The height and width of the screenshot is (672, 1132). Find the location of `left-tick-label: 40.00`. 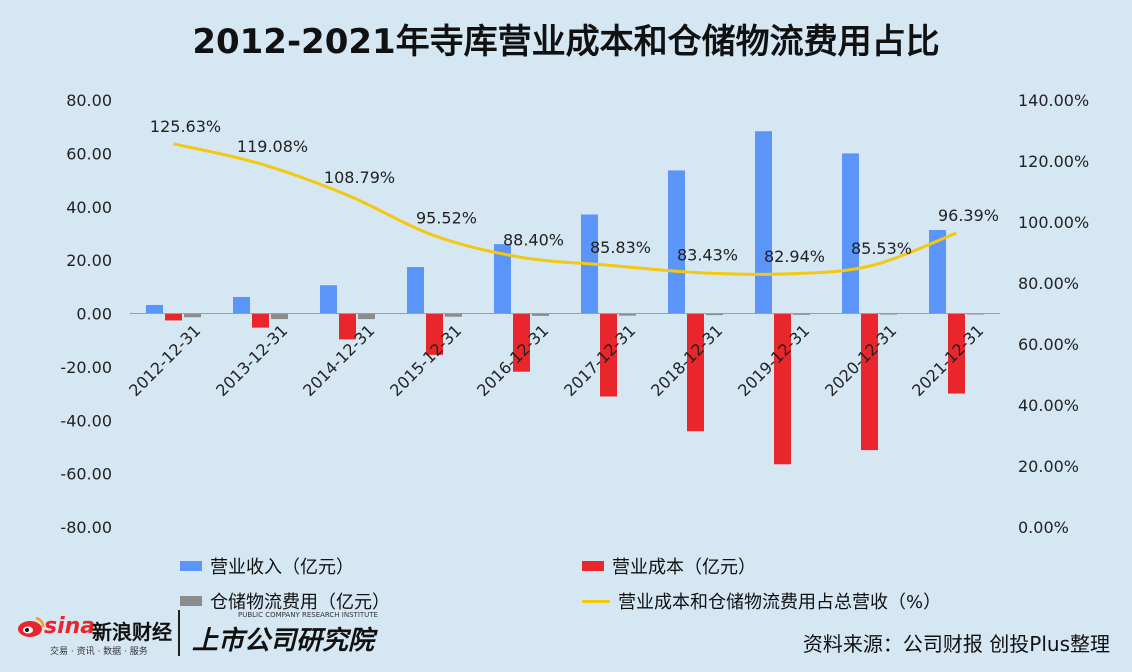

left-tick-label: 40.00 is located at coordinates (89, 207).